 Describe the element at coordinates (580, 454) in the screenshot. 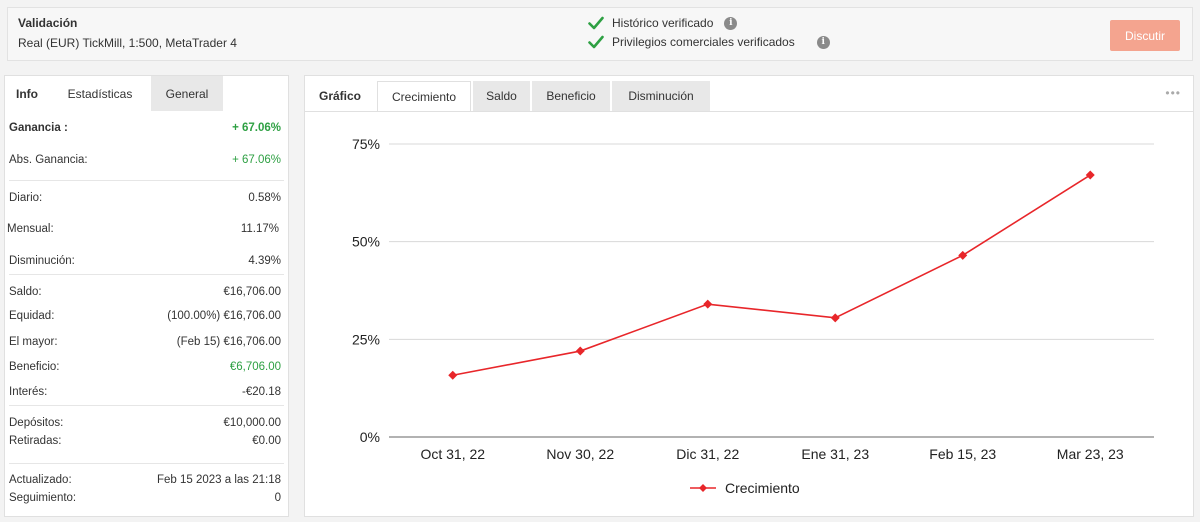

I see `x-tick-label: Nov 30, 22` at that location.